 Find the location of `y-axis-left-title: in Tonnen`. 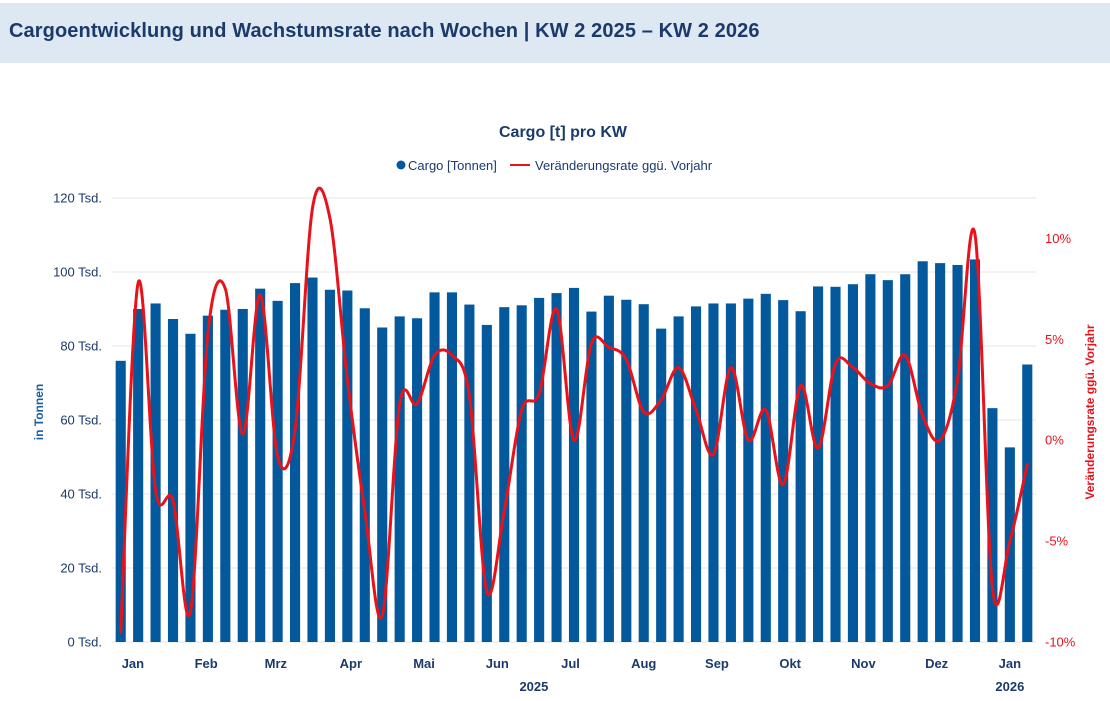

y-axis-left-title: in Tonnen is located at coordinates (39, 412).